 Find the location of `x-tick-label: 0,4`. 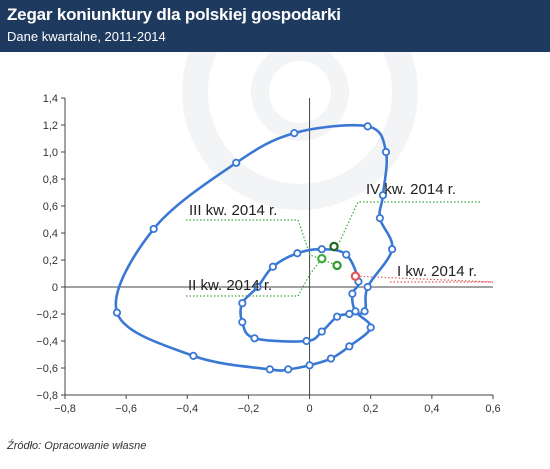

x-tick-label: 0,4 is located at coordinates (431, 409).